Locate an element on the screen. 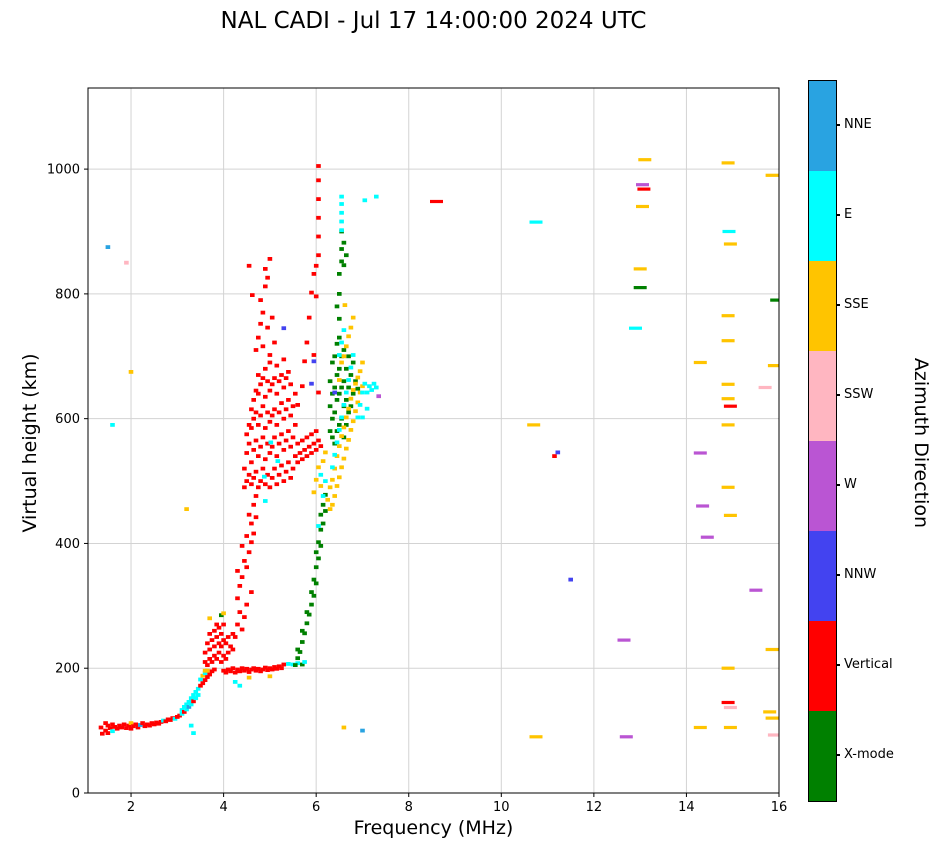 This screenshot has height=856, width=951. colorbar-segment-w is located at coordinates (822, 486).